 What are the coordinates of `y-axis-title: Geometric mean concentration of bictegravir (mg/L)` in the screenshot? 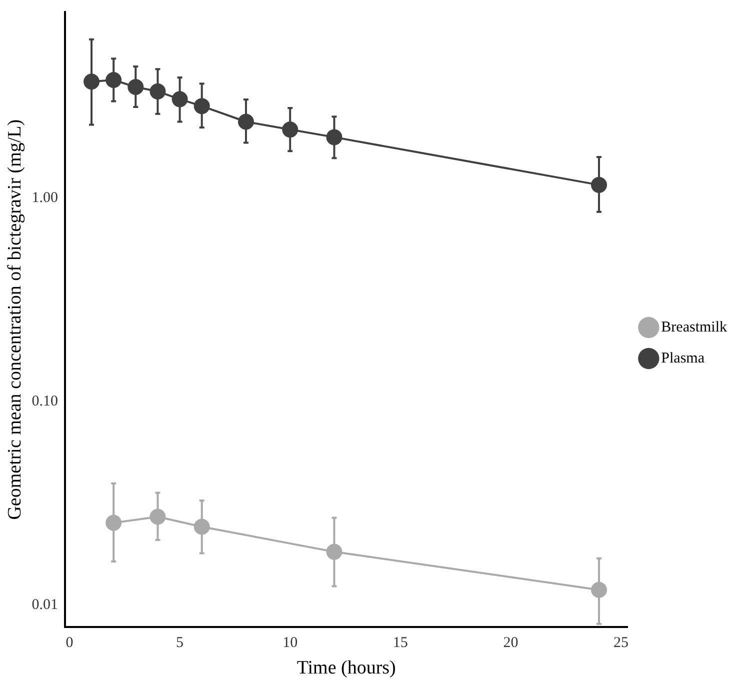 It's located at (15, 319).